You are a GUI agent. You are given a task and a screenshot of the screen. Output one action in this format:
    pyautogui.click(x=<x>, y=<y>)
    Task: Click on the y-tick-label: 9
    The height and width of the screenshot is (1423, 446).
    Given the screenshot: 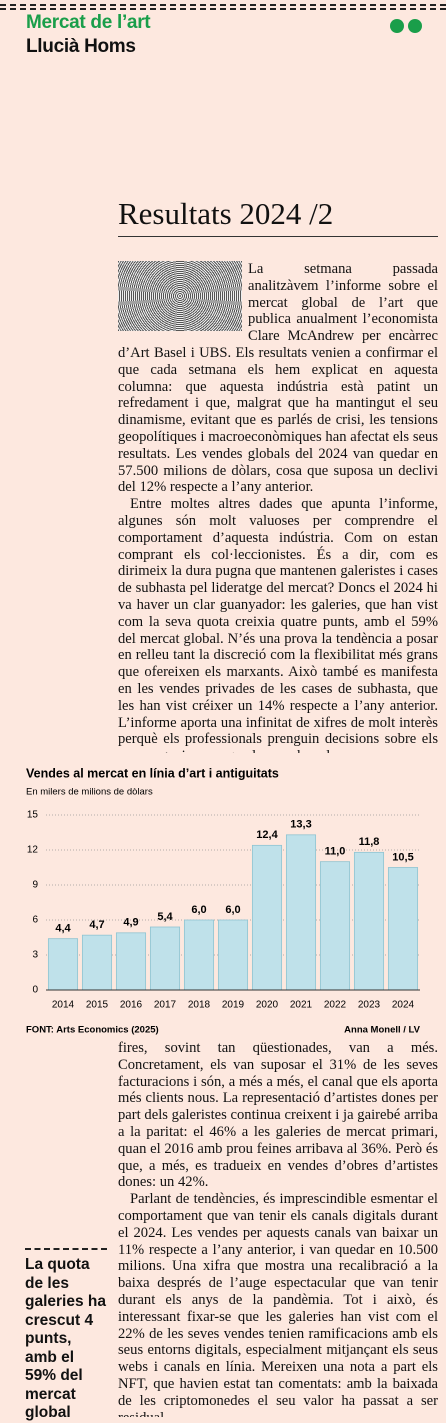 What is the action you would take?
    pyautogui.click(x=35, y=885)
    